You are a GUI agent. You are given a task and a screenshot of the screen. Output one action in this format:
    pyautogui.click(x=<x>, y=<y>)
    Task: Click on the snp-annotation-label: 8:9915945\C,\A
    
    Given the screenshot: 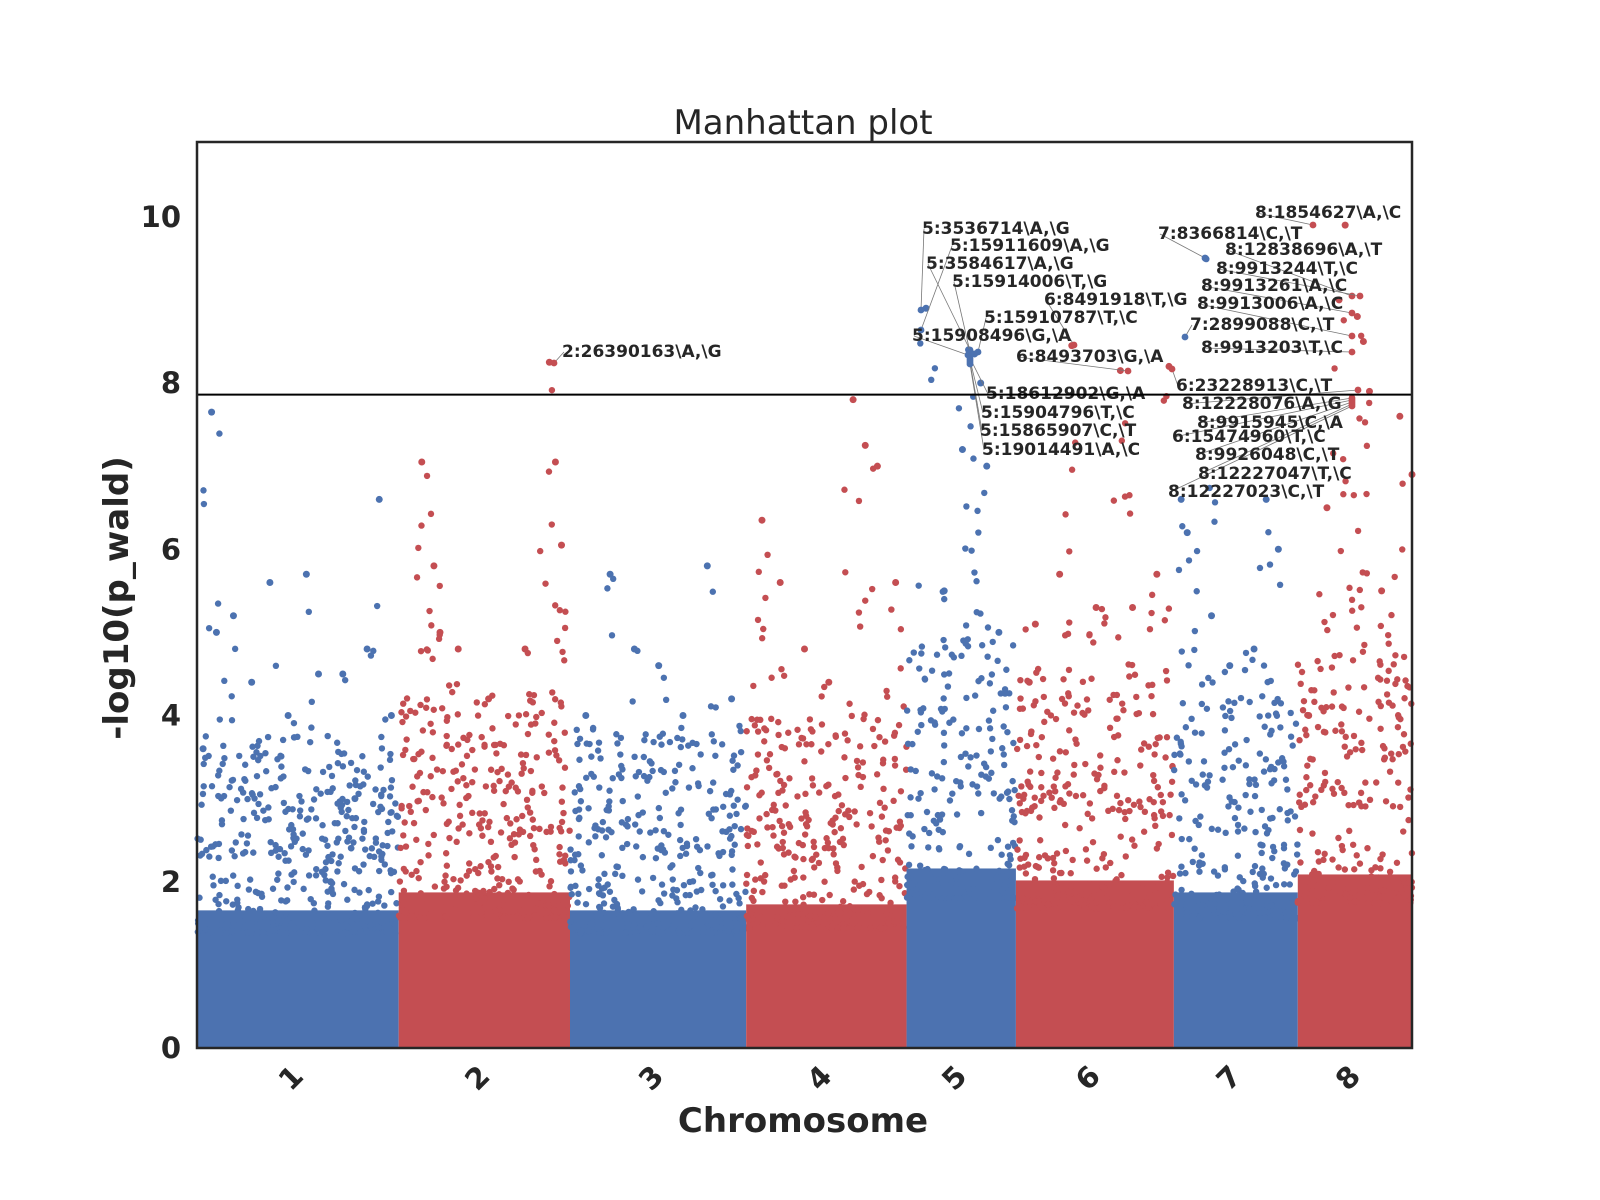 What is the action you would take?
    pyautogui.click(x=1270, y=423)
    